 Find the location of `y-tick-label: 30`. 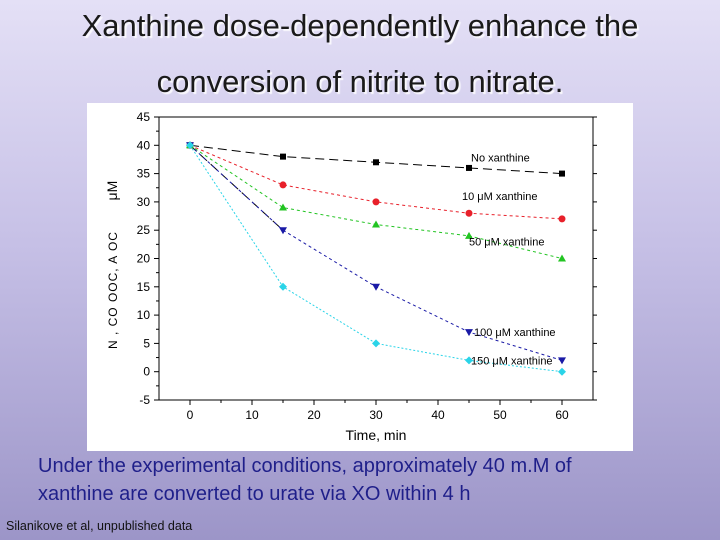

y-tick-label: 30 is located at coordinates (144, 202).